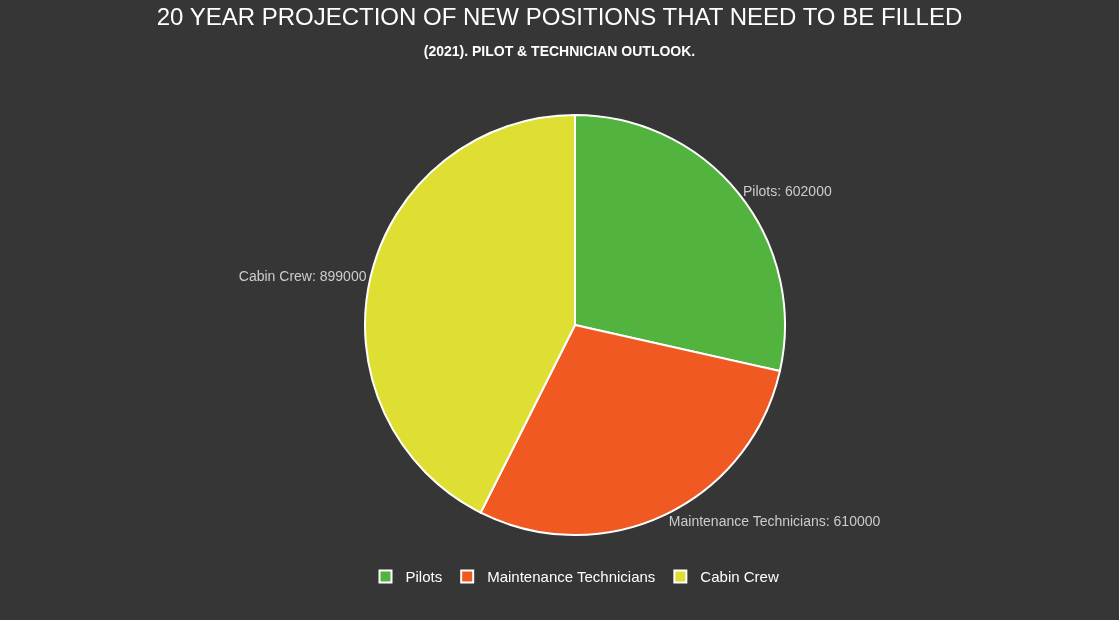 The width and height of the screenshot is (1119, 620). What do you see at coordinates (571, 577) in the screenshot?
I see `legend-label: Maintenance Technicians` at bounding box center [571, 577].